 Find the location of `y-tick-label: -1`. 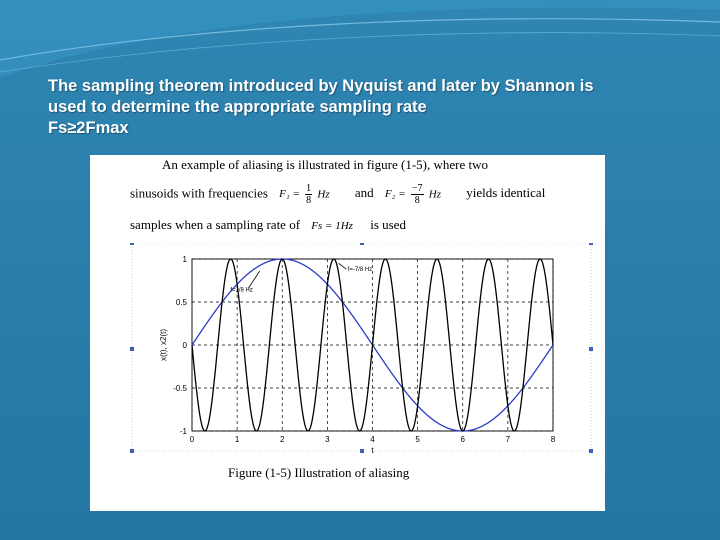

y-tick-label: -1 is located at coordinates (184, 431).